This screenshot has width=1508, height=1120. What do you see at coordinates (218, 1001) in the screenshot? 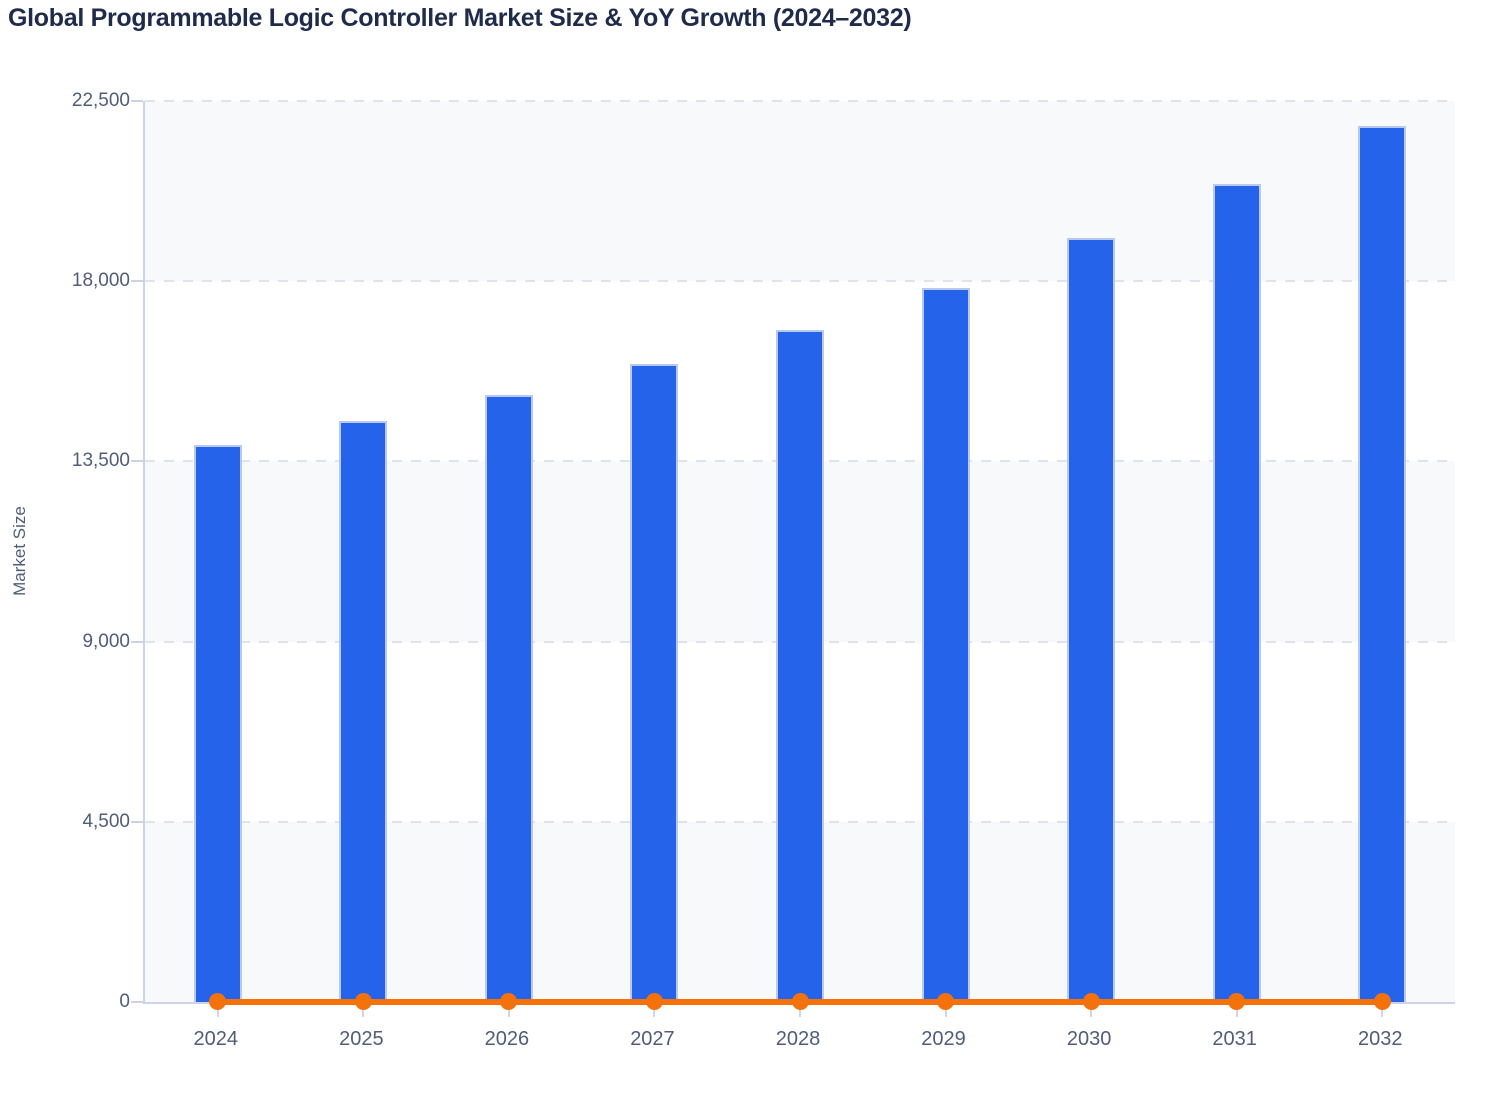
I see `yoy-growth-point-2024` at bounding box center [218, 1001].